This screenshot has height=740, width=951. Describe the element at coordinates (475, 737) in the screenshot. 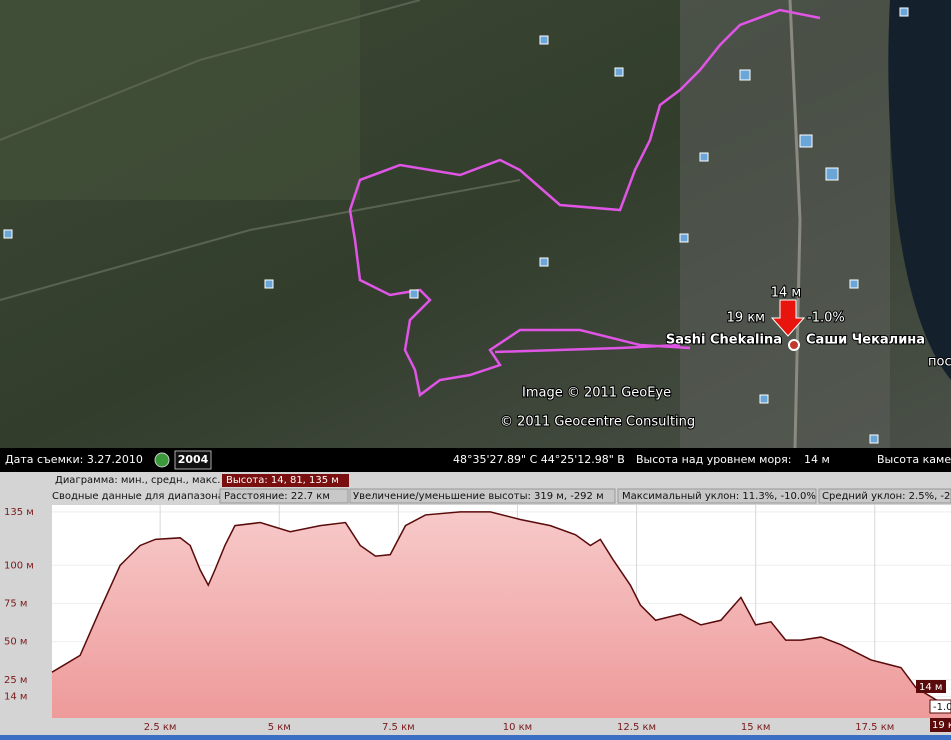

I see `window-edge` at that location.